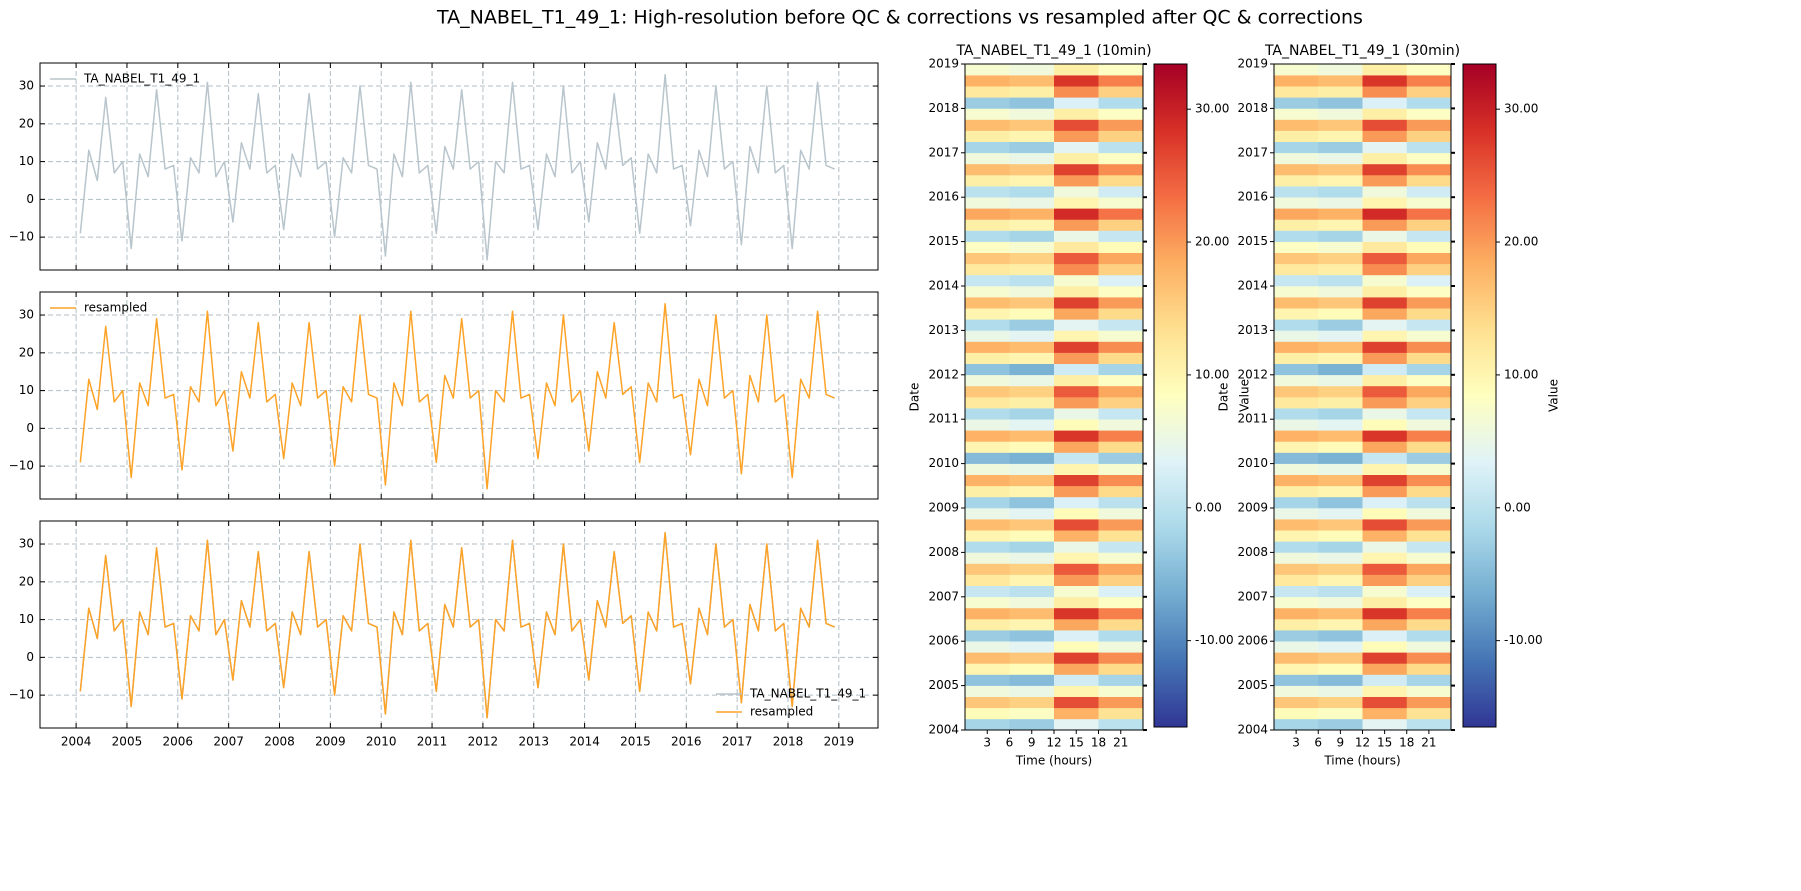 The image size is (1801, 891). Describe the element at coordinates (943, 197) in the screenshot. I see `y-tick-label: 2016` at that location.